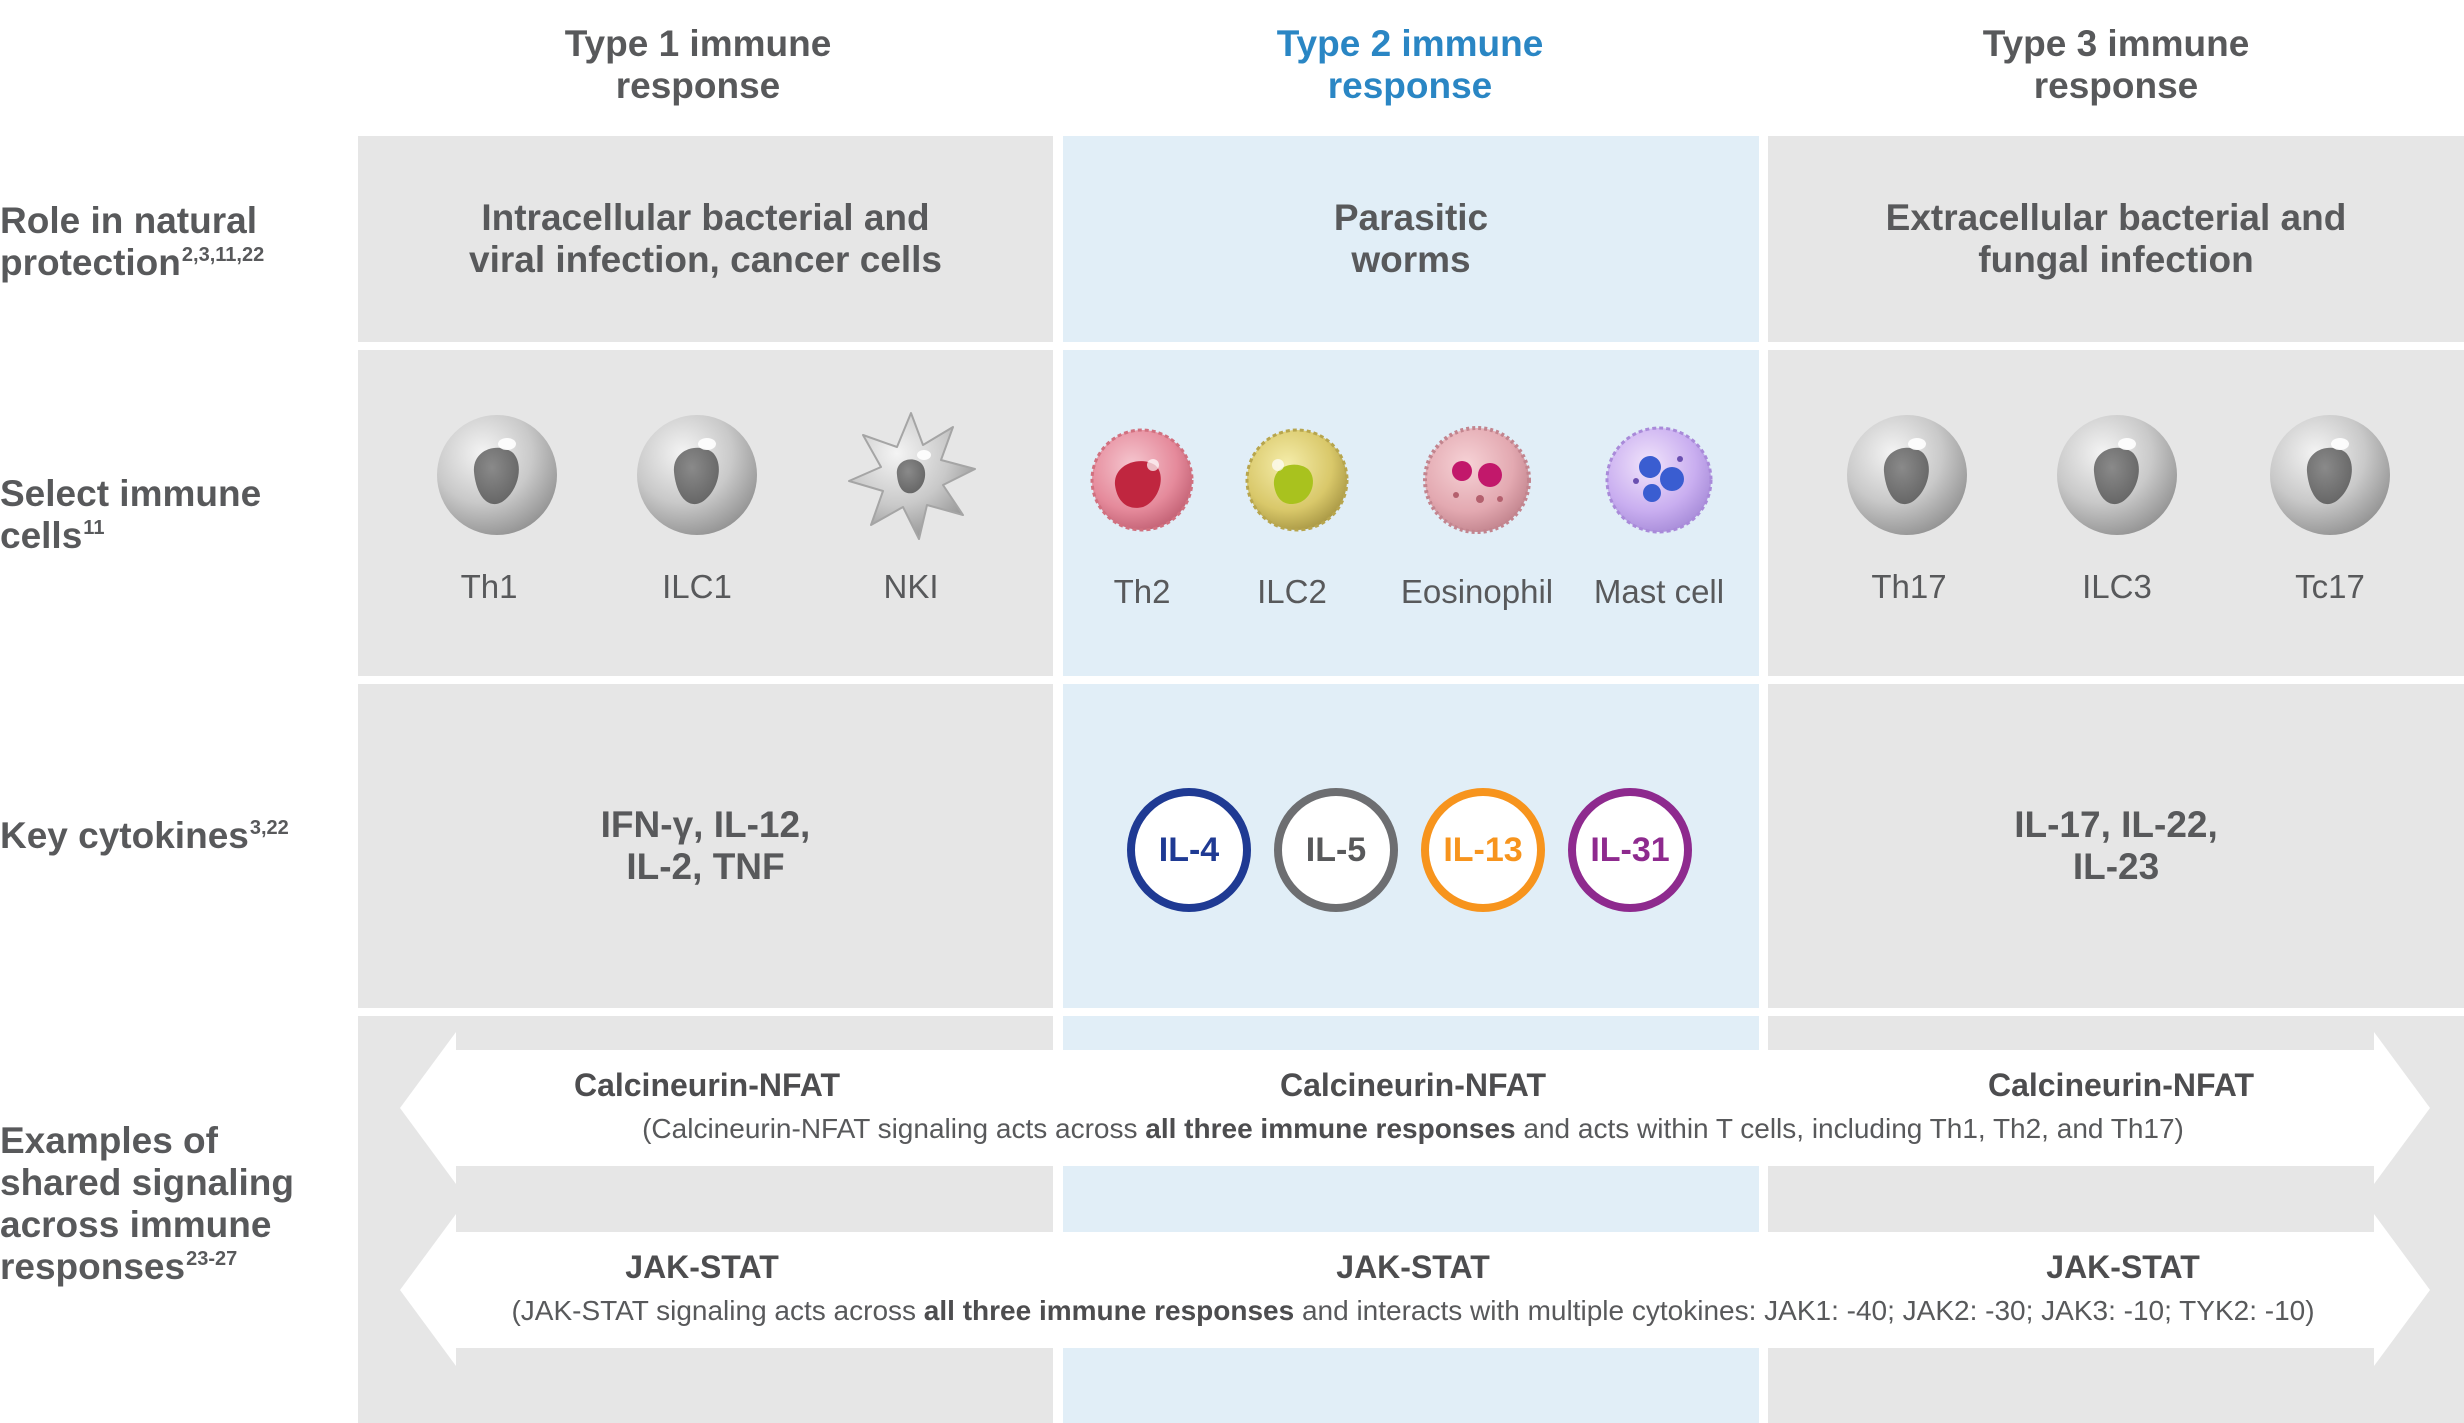  What do you see at coordinates (1415, 1290) in the screenshot?
I see `jakstat-arrow` at bounding box center [1415, 1290].